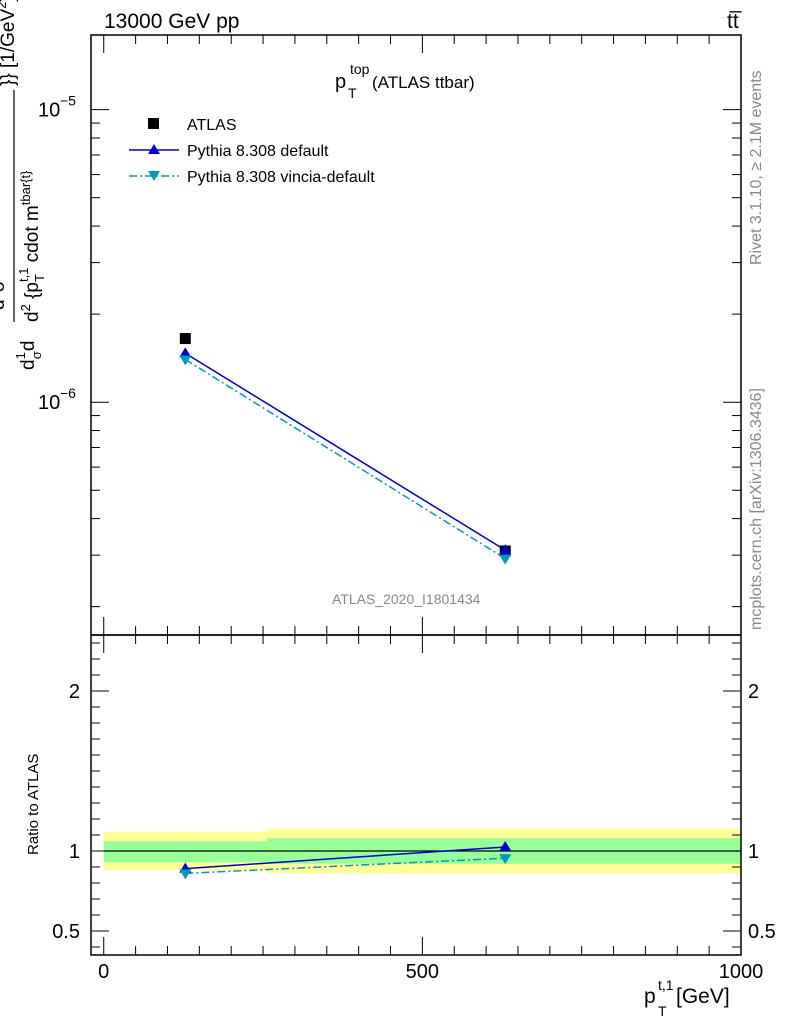  What do you see at coordinates (154, 176) in the screenshot?
I see `legend-marker-vincia` at bounding box center [154, 176].